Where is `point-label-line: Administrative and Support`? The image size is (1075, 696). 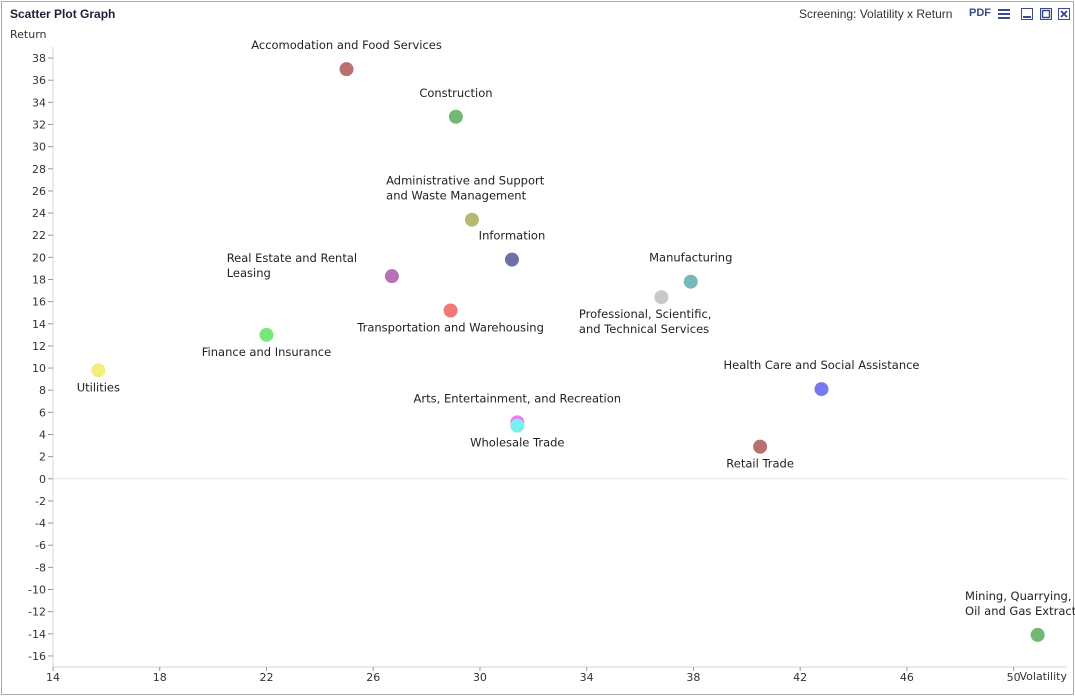
point-label-line: Administrative and Support is located at coordinates (465, 181).